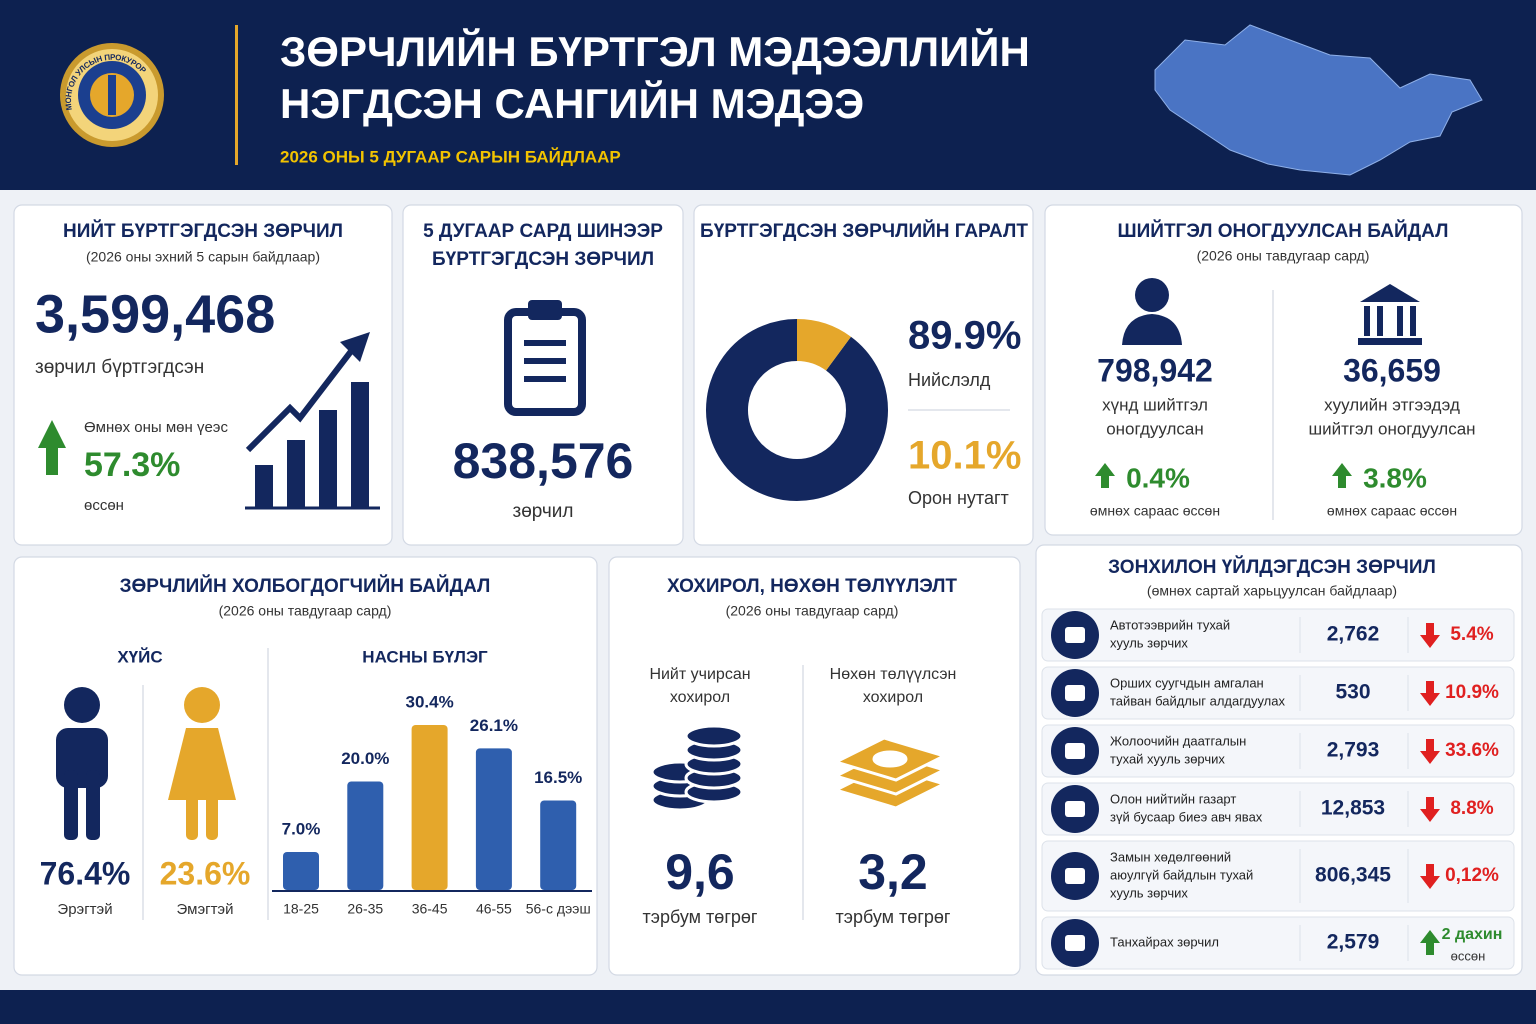 This screenshot has height=1024, width=1536. I want to click on card-title: НИЙТ БҮРТГЭГДСЭН ЗӨРЧИЛ, so click(203, 231).